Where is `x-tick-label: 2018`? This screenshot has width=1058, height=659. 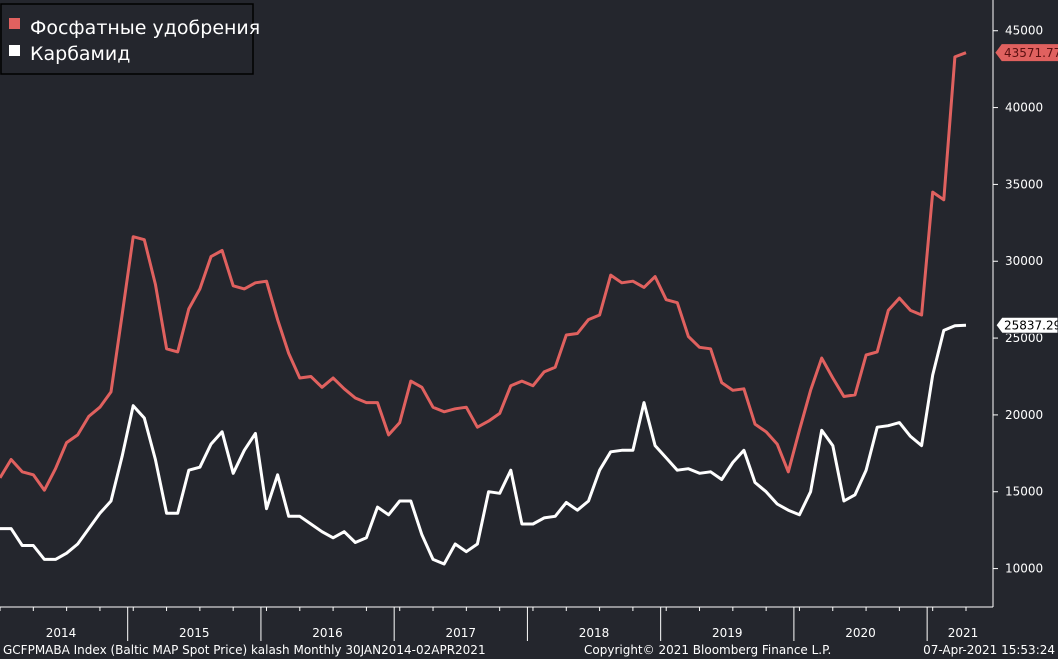 x-tick-label: 2018 is located at coordinates (594, 633).